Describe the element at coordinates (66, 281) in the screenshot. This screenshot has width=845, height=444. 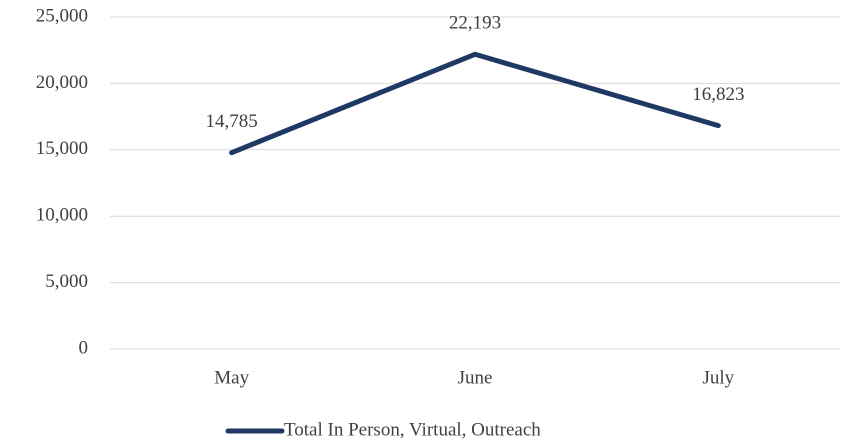
I see `y-tick-label: 5,000` at that location.